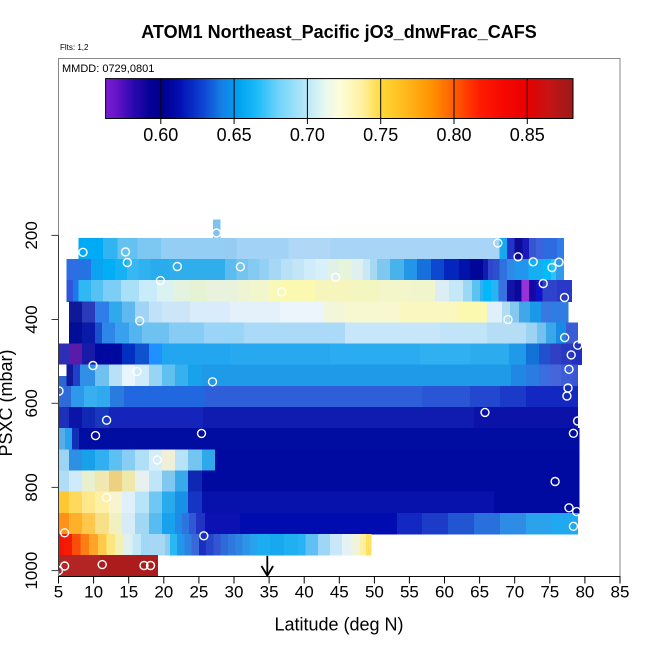  Describe the element at coordinates (380, 135) in the screenshot. I see `svg-text: 0.75` at that location.